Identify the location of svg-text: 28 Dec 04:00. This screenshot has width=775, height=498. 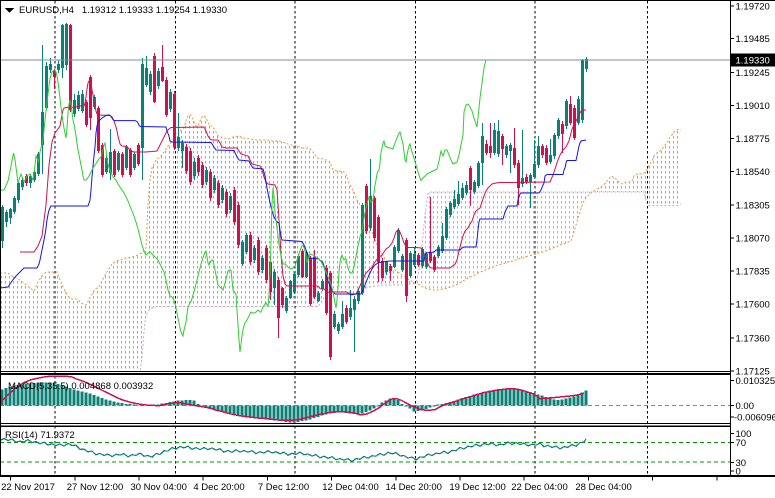
(603, 487).